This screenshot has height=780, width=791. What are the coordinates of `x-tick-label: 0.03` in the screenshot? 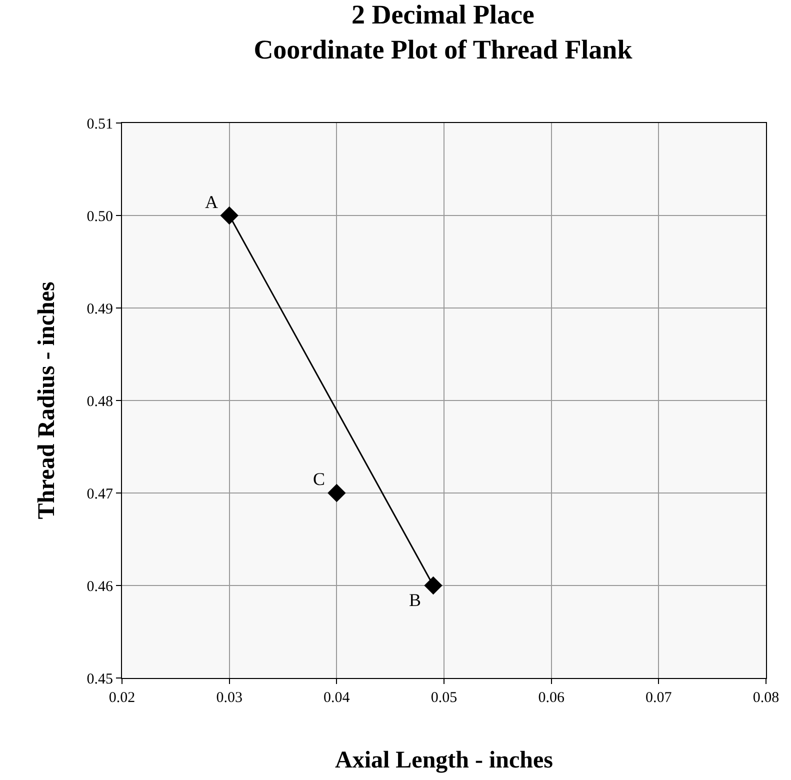 It's located at (229, 698).